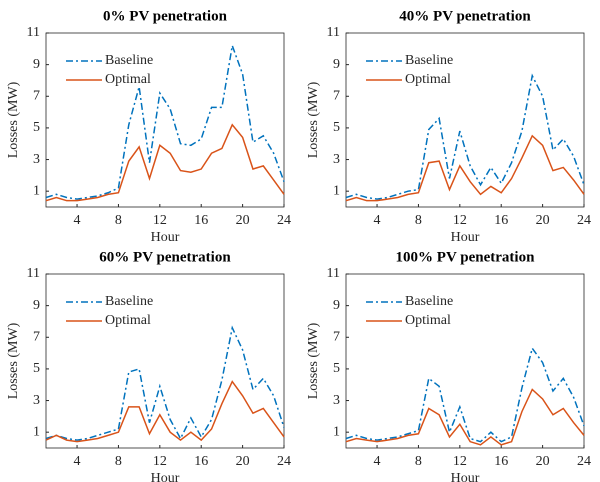 Image resolution: width=600 pixels, height=482 pixels. Describe the element at coordinates (465, 16) in the screenshot. I see `chart-title: 40% PV penetration` at that location.